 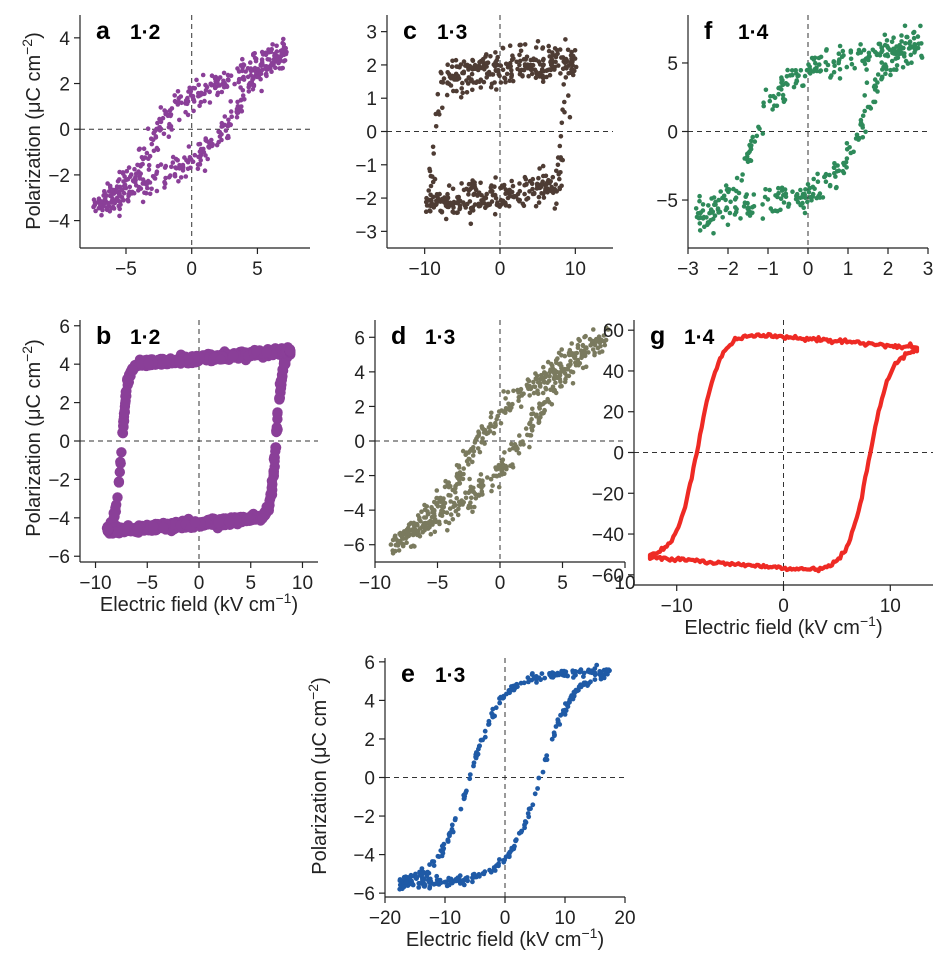 I want to click on y-tick-label: 0, so click(x=369, y=779).